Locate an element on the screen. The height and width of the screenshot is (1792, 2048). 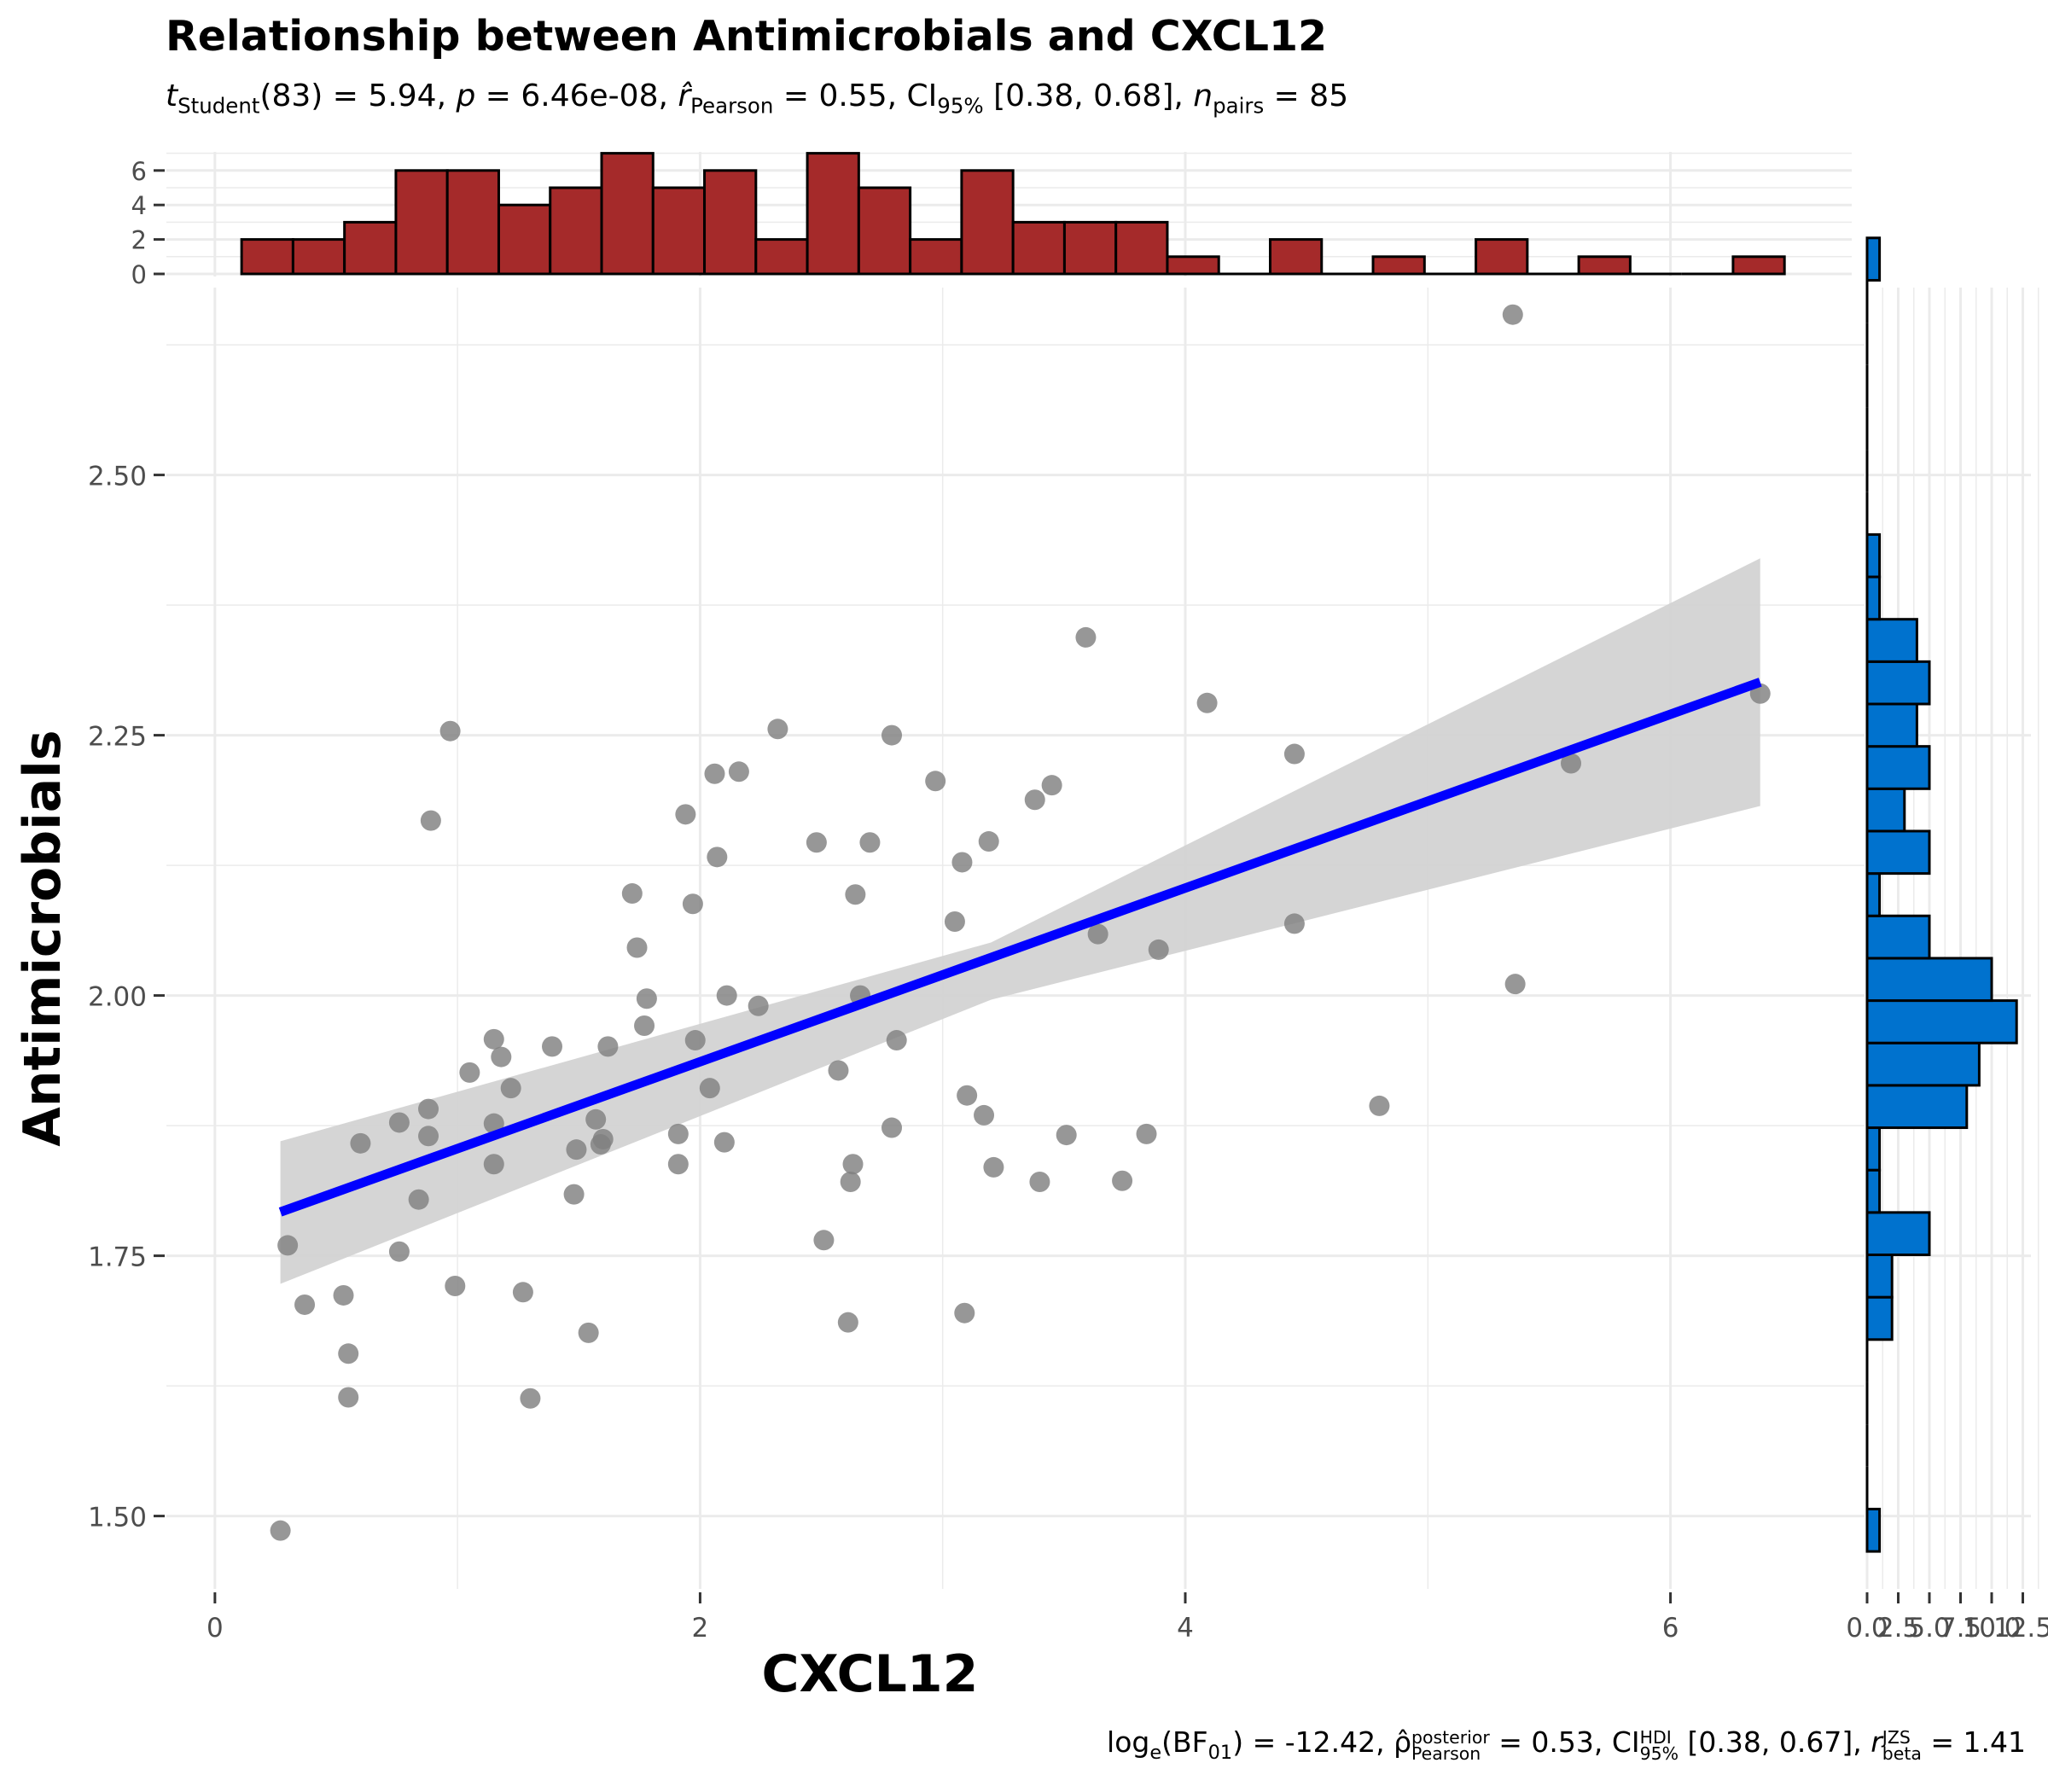
n-subscript: pairs is located at coordinates (1239, 106).